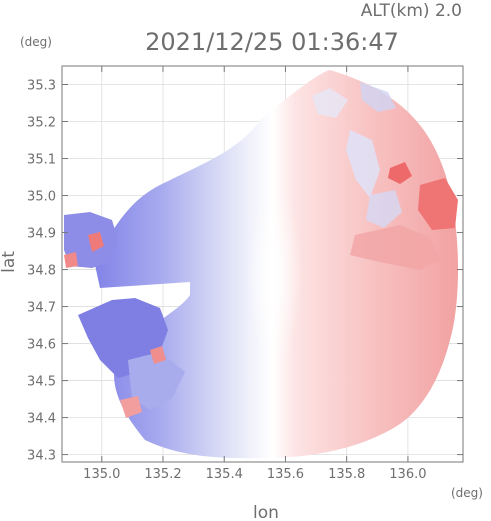 This screenshot has height=521, width=491. Describe the element at coordinates (41, 382) in the screenshot. I see `y-tick-label: 34.5` at that location.